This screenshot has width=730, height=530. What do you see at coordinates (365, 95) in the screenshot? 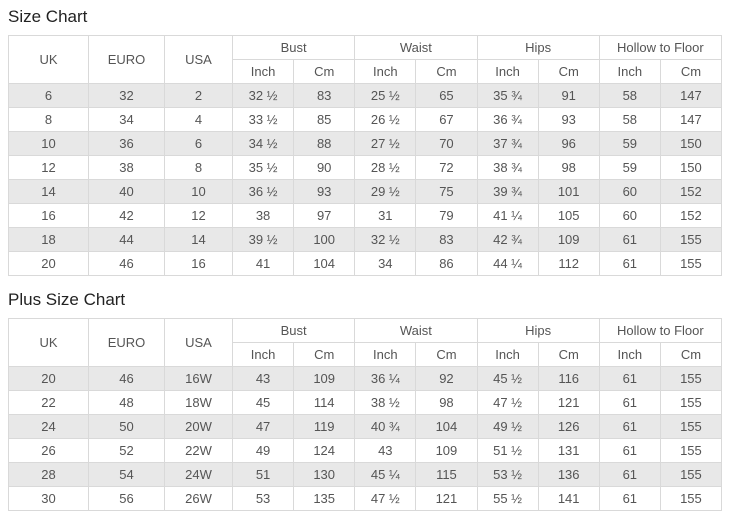
I see `table-row: 6 32 2 32 ½ 83 25 ½ 65 35 ¾ 91 58 147` at bounding box center [365, 95].